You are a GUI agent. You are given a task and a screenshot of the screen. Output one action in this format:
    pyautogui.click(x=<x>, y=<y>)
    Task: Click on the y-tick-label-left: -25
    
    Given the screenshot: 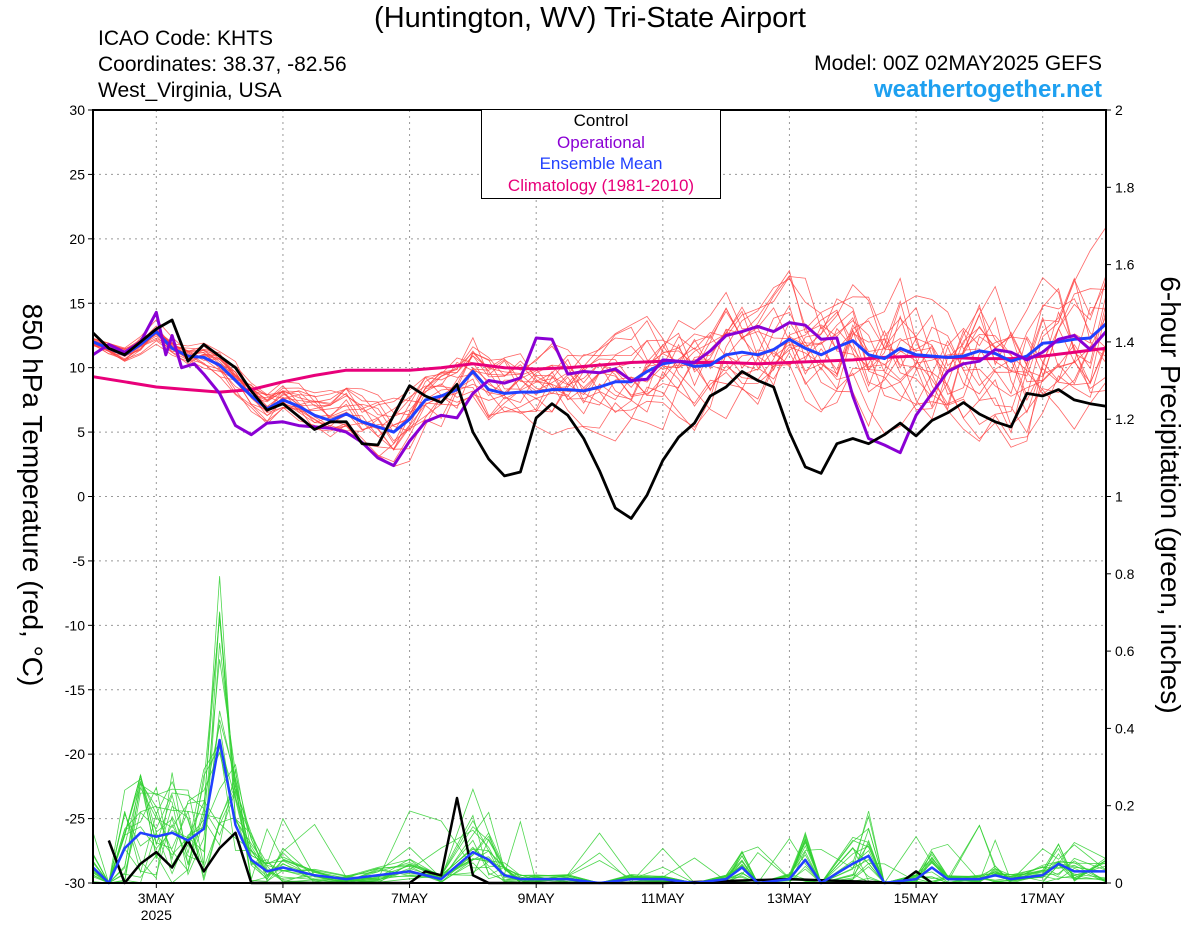 What is the action you would take?
    pyautogui.click(x=75, y=819)
    